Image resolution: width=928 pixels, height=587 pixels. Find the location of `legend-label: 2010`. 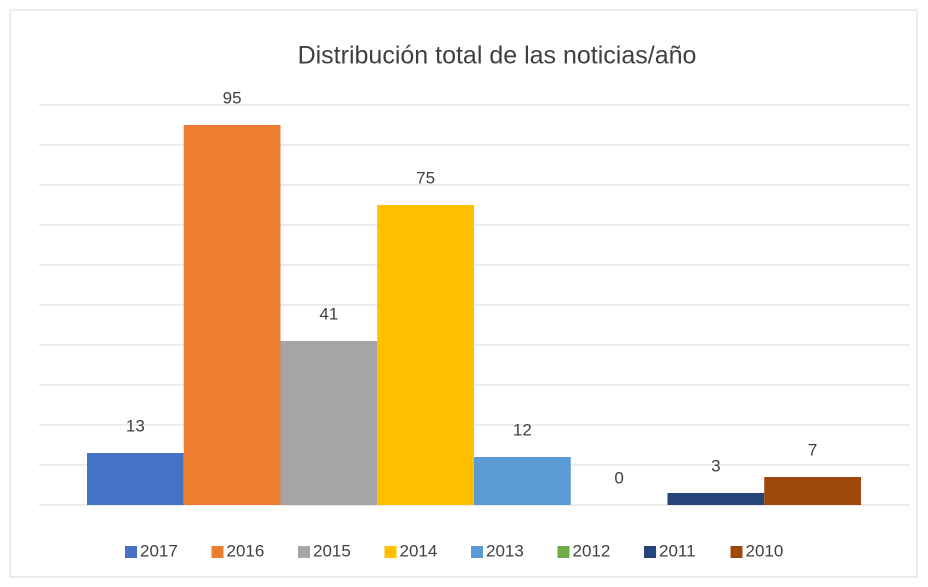

legend-label: 2010 is located at coordinates (765, 550).